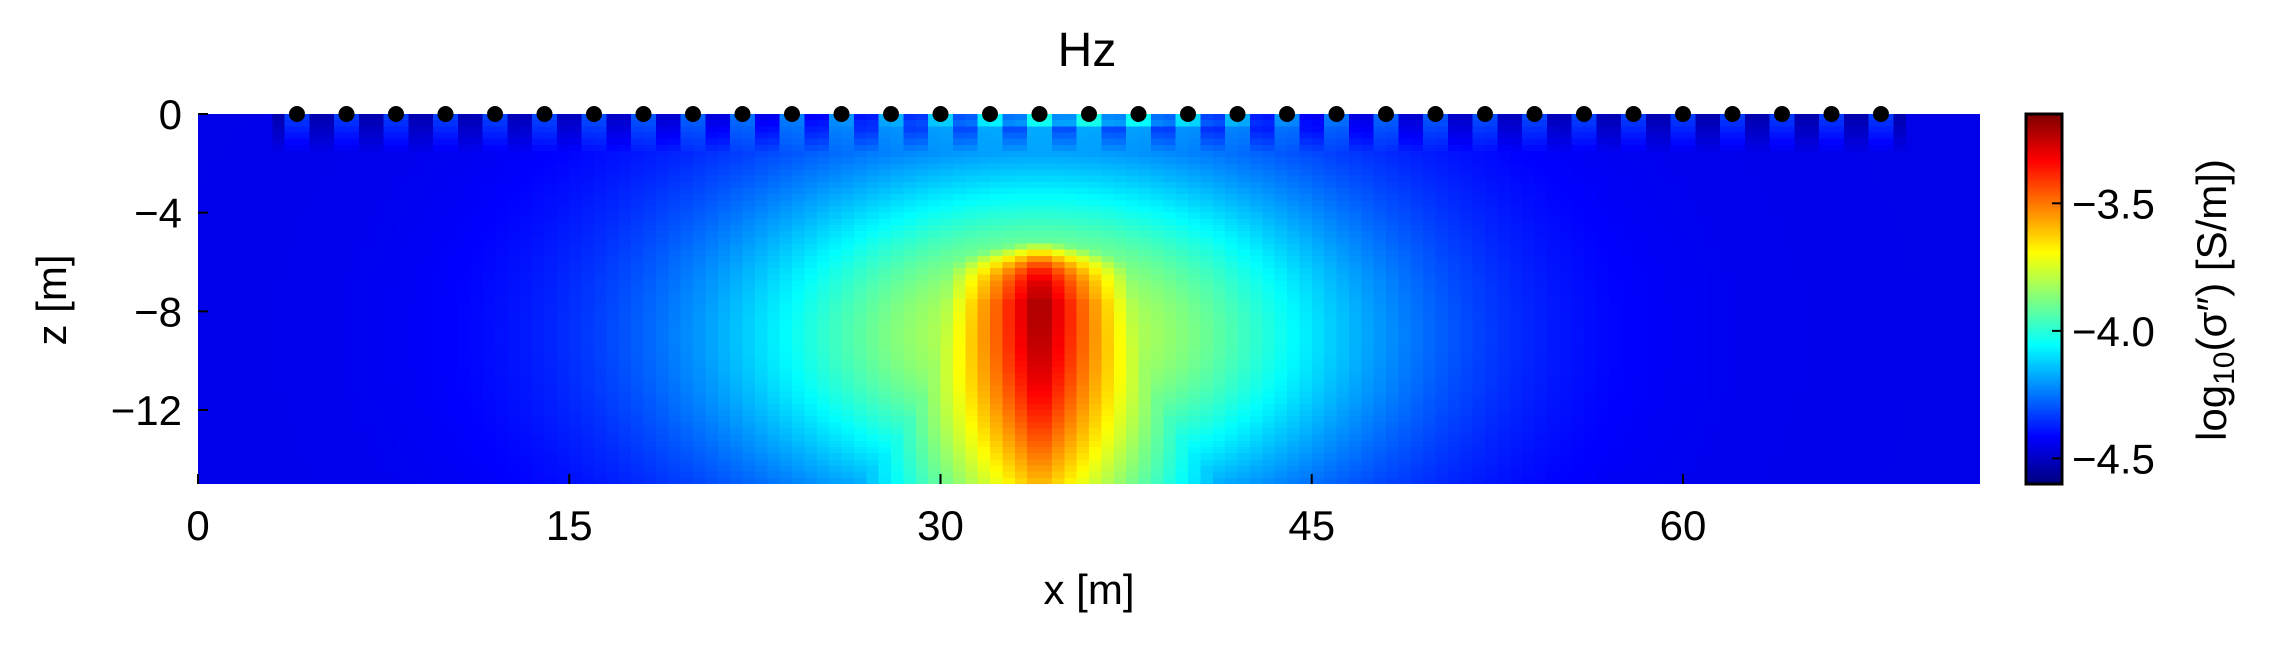  I want to click on y-tick-label: −12, so click(146, 410).